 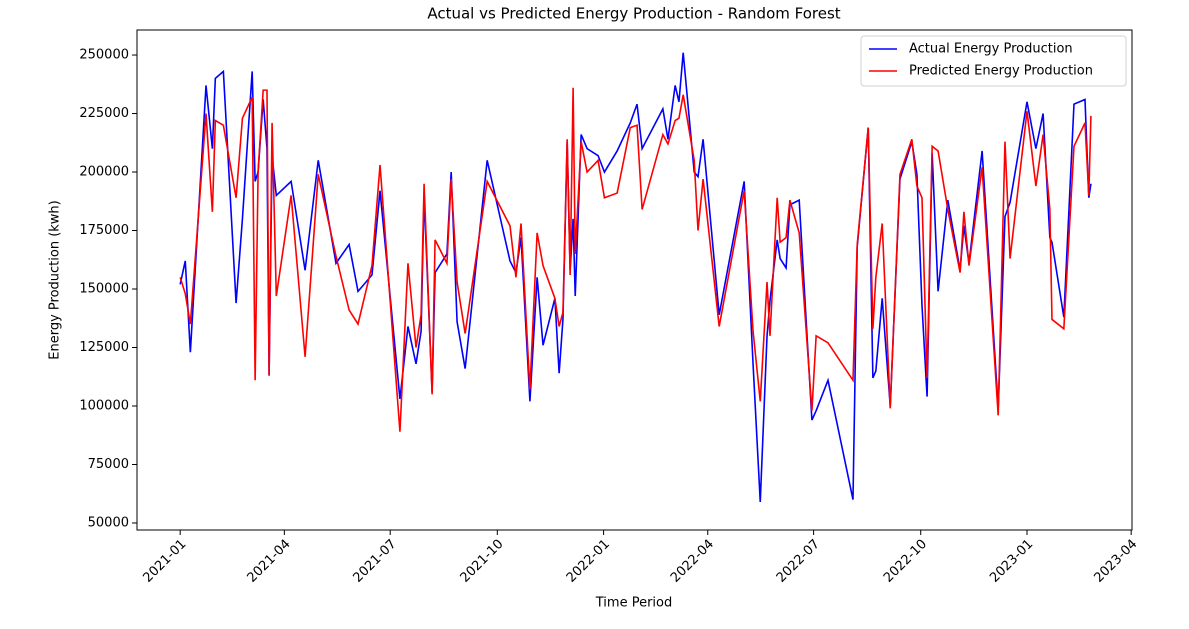 I want to click on y-axis-label: Energy Production (kwh), so click(x=55, y=280).